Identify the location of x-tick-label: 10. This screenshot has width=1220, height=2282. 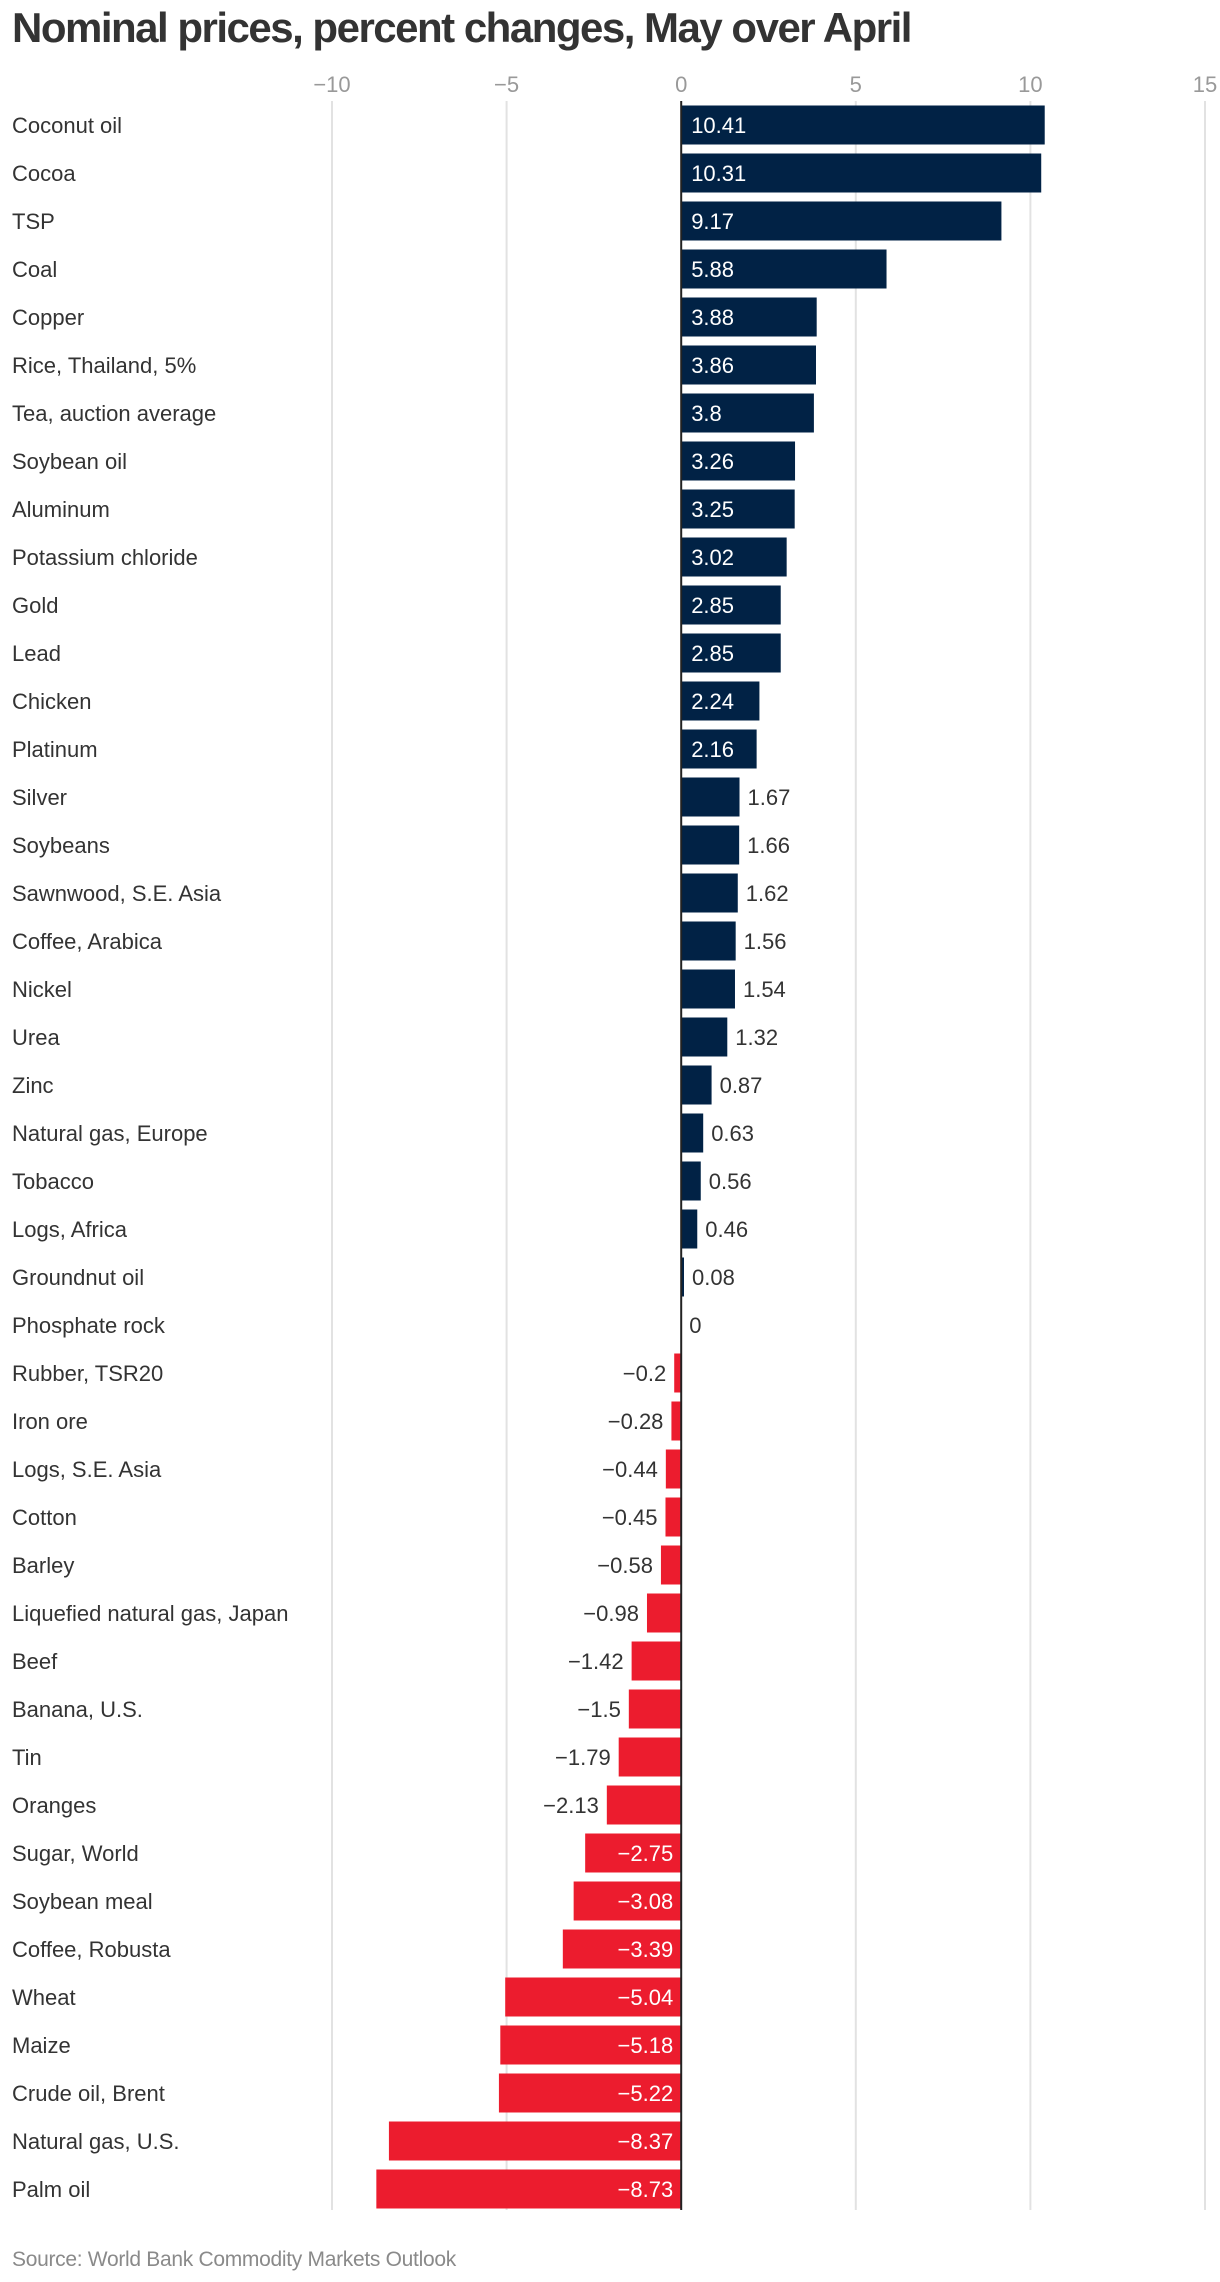
(1030, 84).